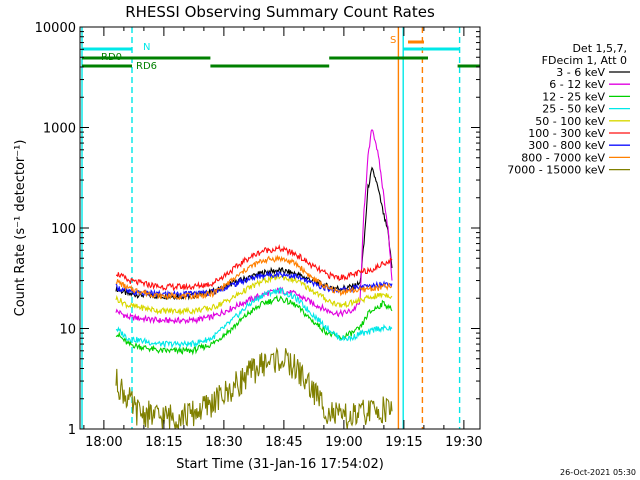 This screenshot has width=640, height=480. What do you see at coordinates (563, 157) in the screenshot?
I see `legend-entry: 800 - 7000 keV` at bounding box center [563, 157].